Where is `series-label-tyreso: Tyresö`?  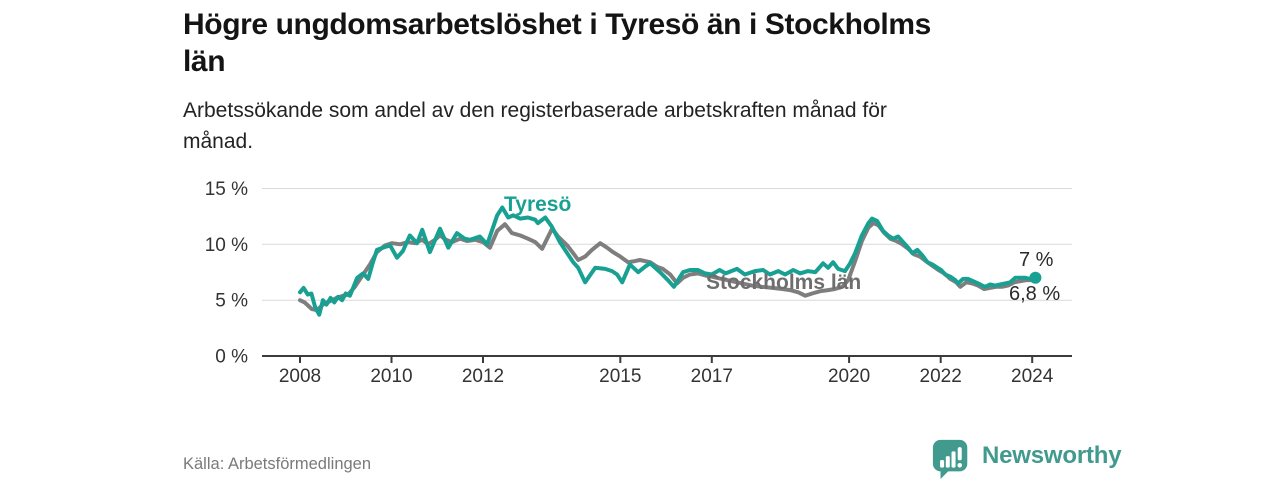
series-label-tyreso: Tyresö is located at coordinates (538, 204).